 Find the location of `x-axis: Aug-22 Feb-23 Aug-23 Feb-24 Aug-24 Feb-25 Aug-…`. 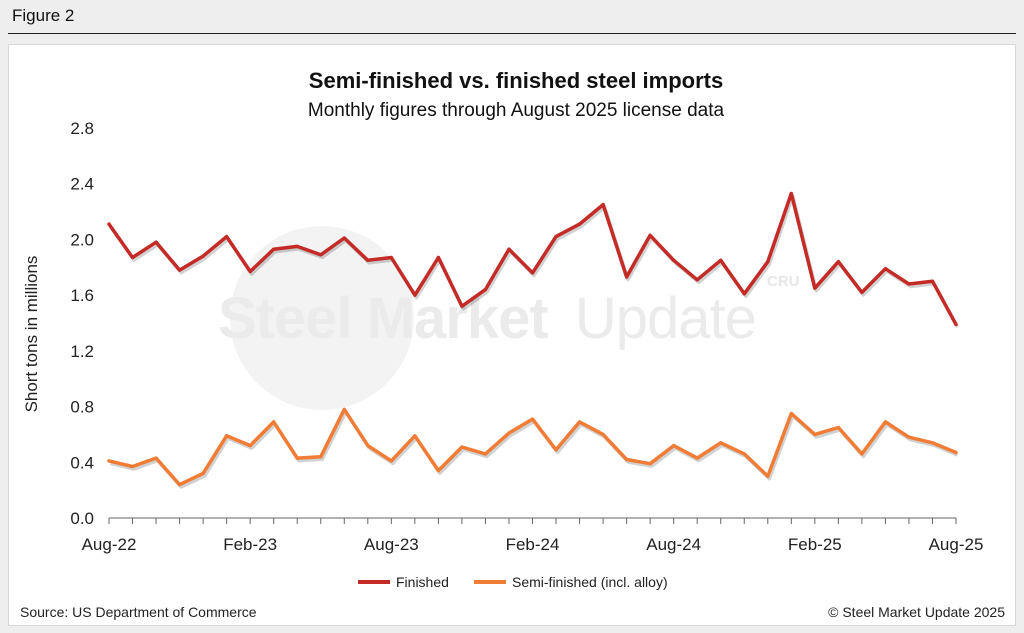

x-axis: Aug-22 Feb-23 Aug-23 Feb-24 Aug-24 Feb-25 Aug-… is located at coordinates (533, 535).